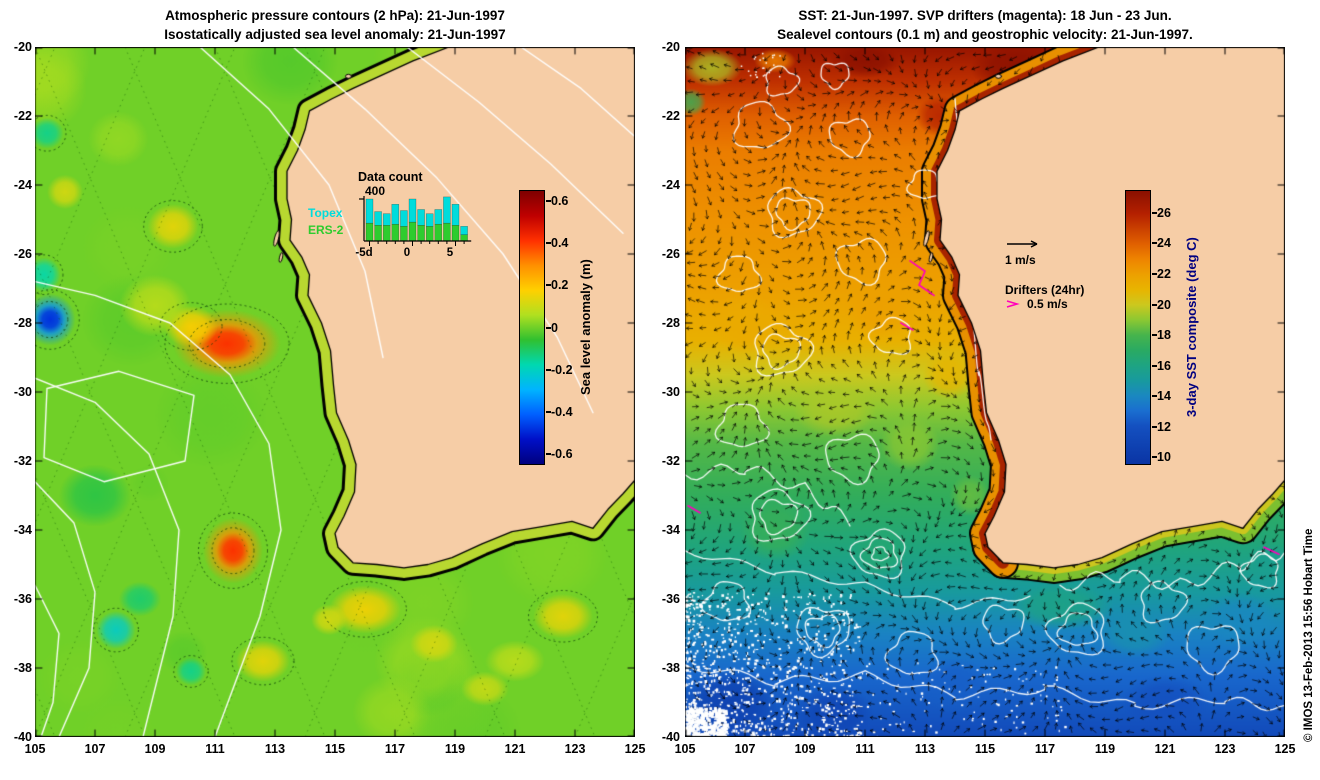 The height and width of the screenshot is (780, 1320). Describe the element at coordinates (585, 327) in the screenshot. I see `sla-colorbar-label: Sea level anomaly (m)` at that location.